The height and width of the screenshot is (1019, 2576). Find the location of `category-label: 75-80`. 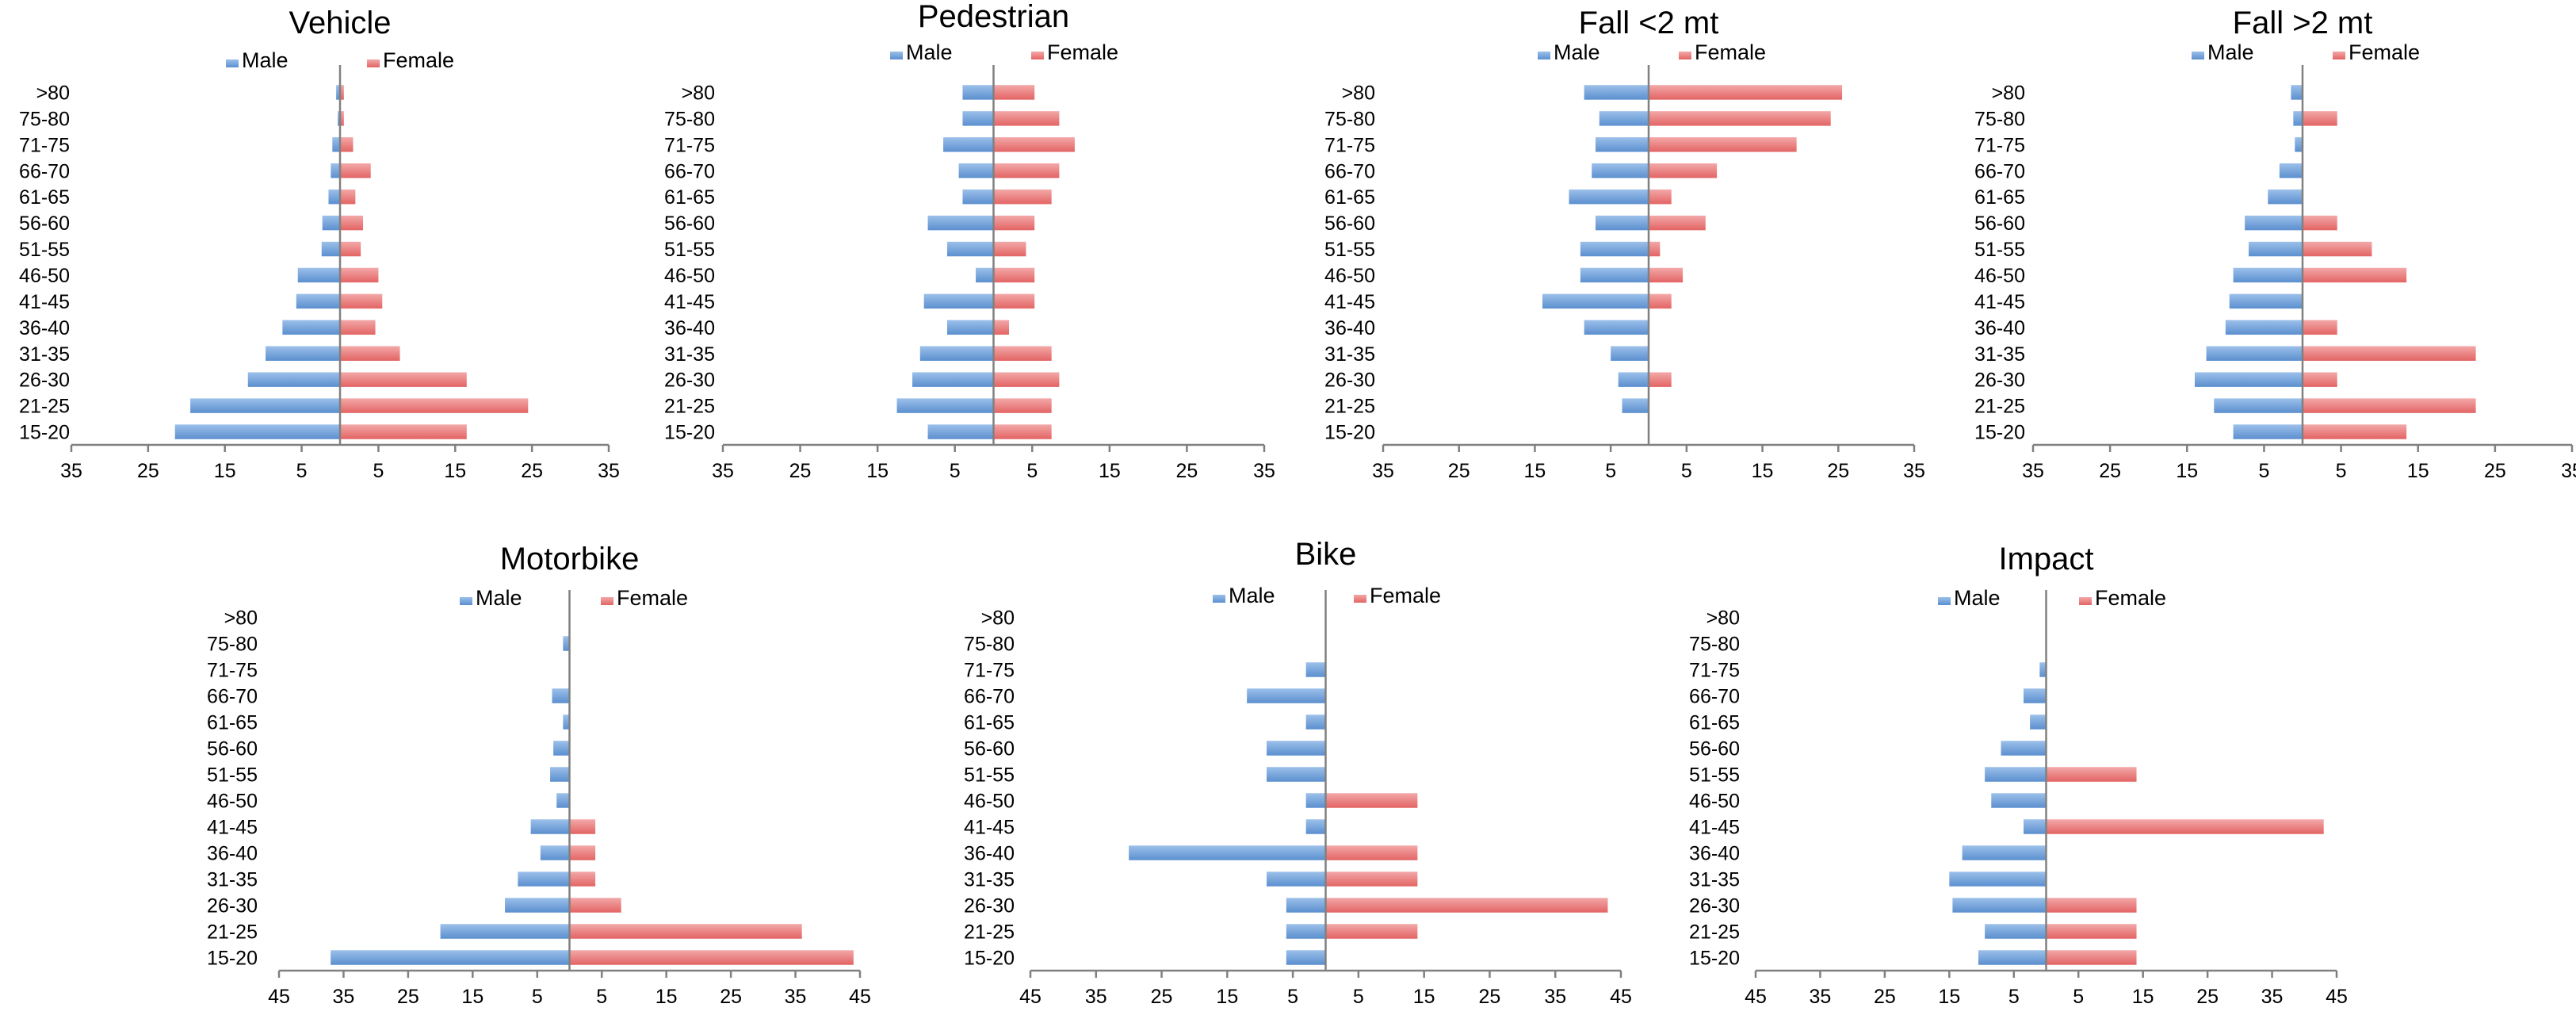

category-label: 75-80 is located at coordinates (1999, 119).